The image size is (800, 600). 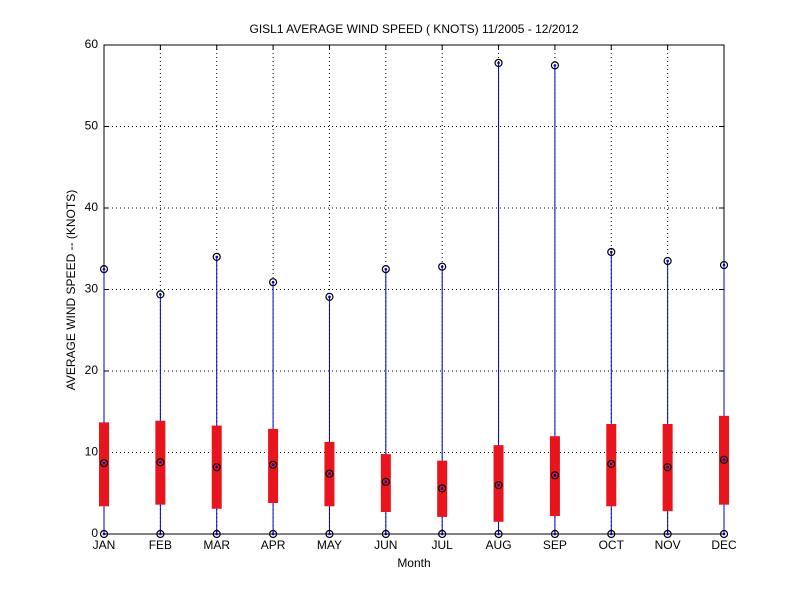 What do you see at coordinates (668, 545) in the screenshot?
I see `x-tick-label: NOV` at bounding box center [668, 545].